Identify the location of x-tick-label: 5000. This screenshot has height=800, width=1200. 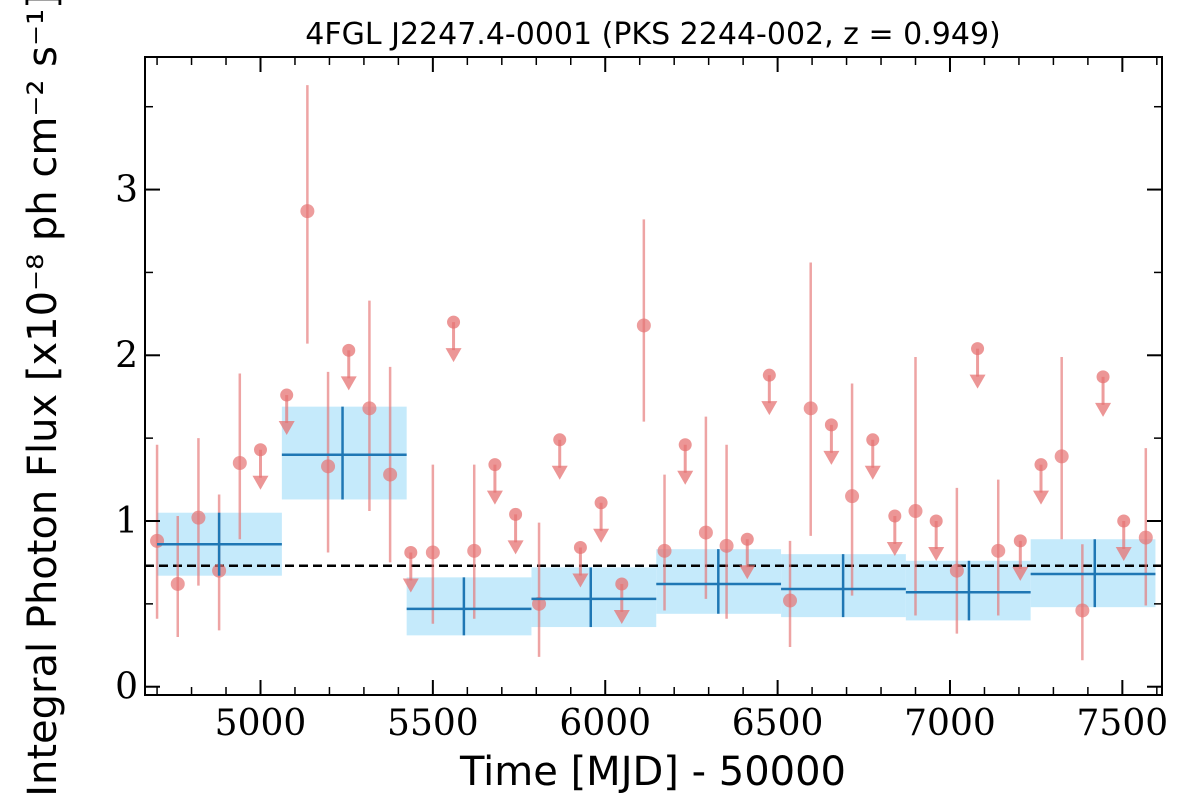
(261, 723).